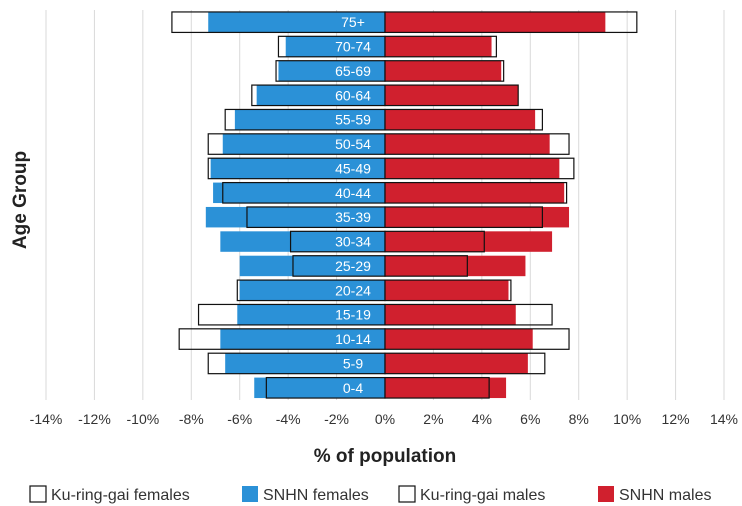 The width and height of the screenshot is (742, 506). What do you see at coordinates (143, 419) in the screenshot?
I see `x-tick-label: -10%` at bounding box center [143, 419].